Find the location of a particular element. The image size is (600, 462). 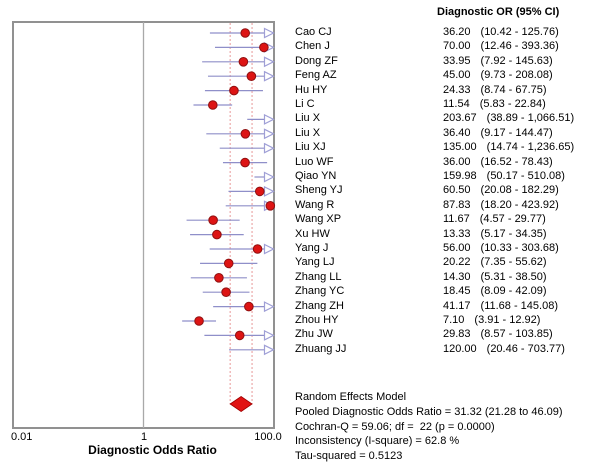

study-name: Zhang ZH is located at coordinates (319, 305).